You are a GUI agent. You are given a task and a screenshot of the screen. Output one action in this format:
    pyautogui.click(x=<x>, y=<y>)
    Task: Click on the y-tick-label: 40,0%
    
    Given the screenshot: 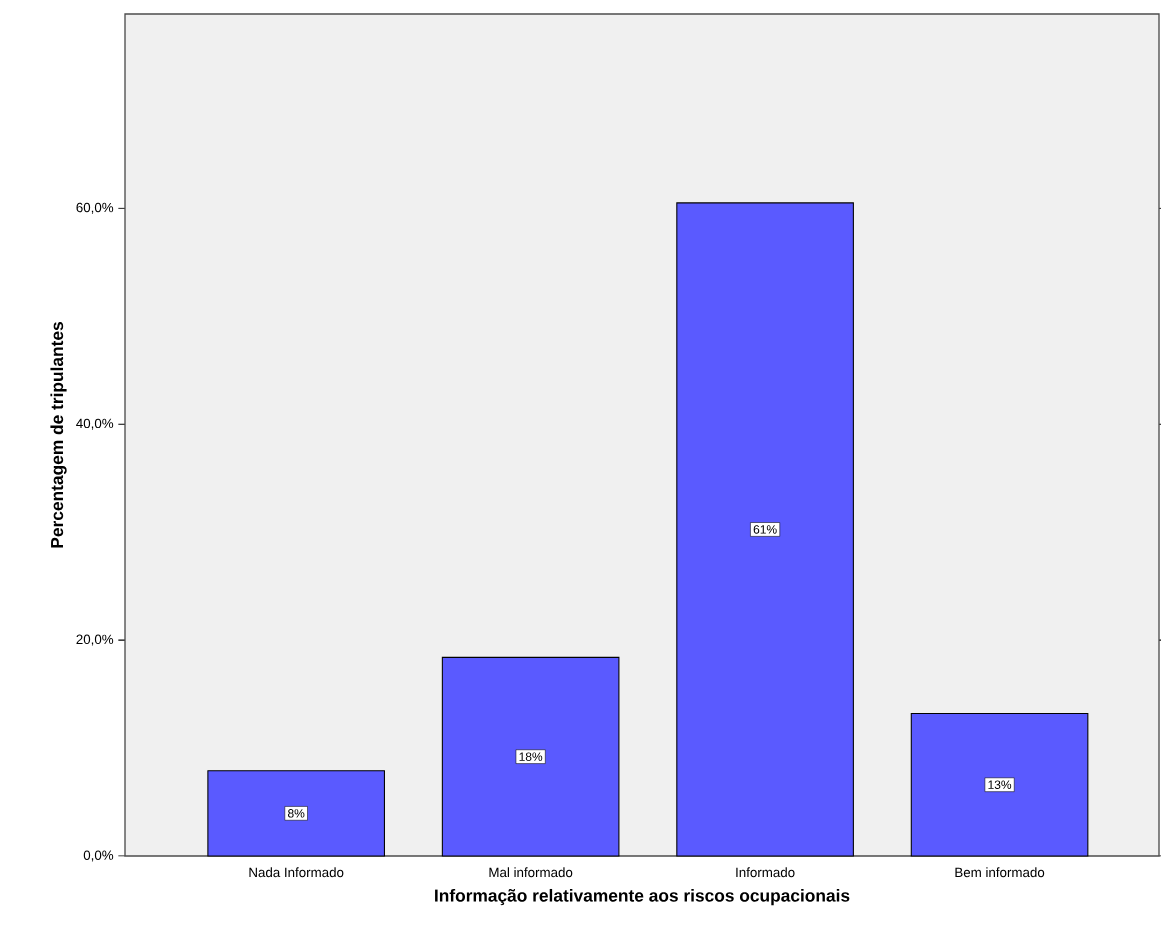 What is the action you would take?
    pyautogui.click(x=95, y=424)
    